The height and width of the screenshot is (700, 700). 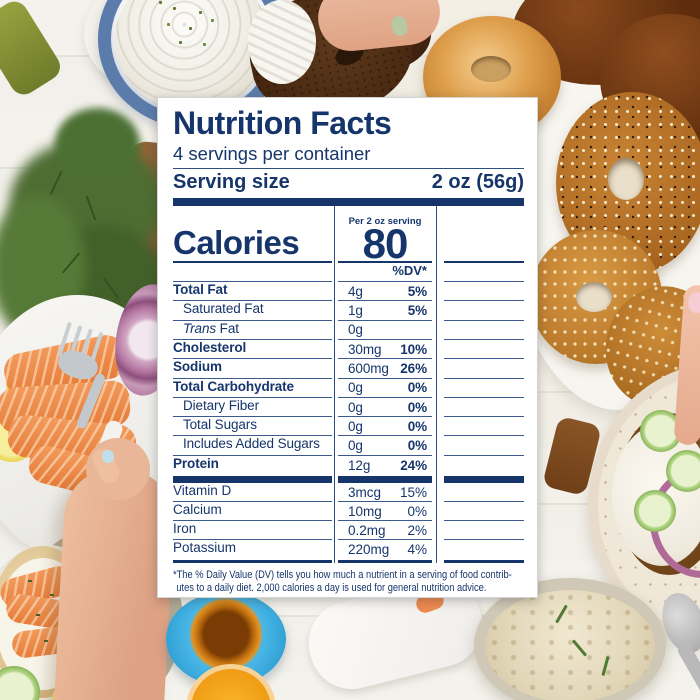 I want to click on nutrient-row: Includes Added Sugars 0g 0%, so click(x=348, y=446).